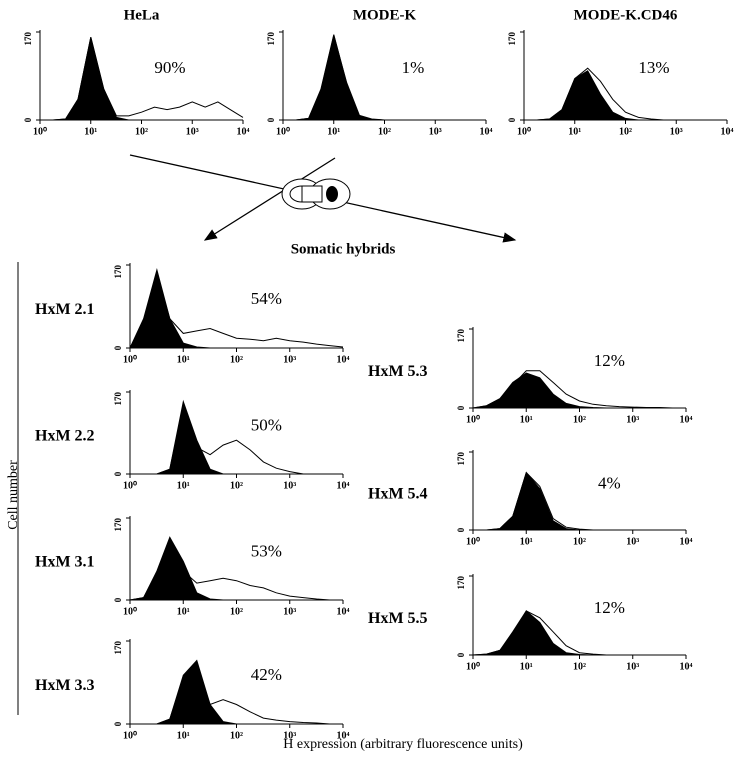 This screenshot has width=747, height=762. What do you see at coordinates (626, 15) in the screenshot?
I see `panel-title: MODE-K.CD46` at bounding box center [626, 15].